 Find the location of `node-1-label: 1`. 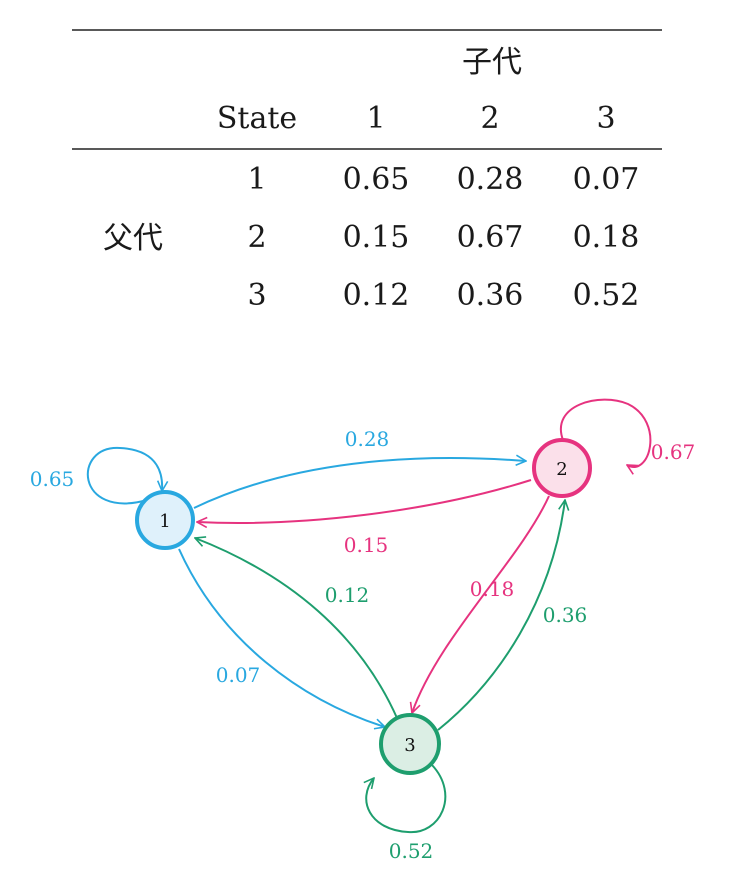

node-1-label: 1 is located at coordinates (164, 521).